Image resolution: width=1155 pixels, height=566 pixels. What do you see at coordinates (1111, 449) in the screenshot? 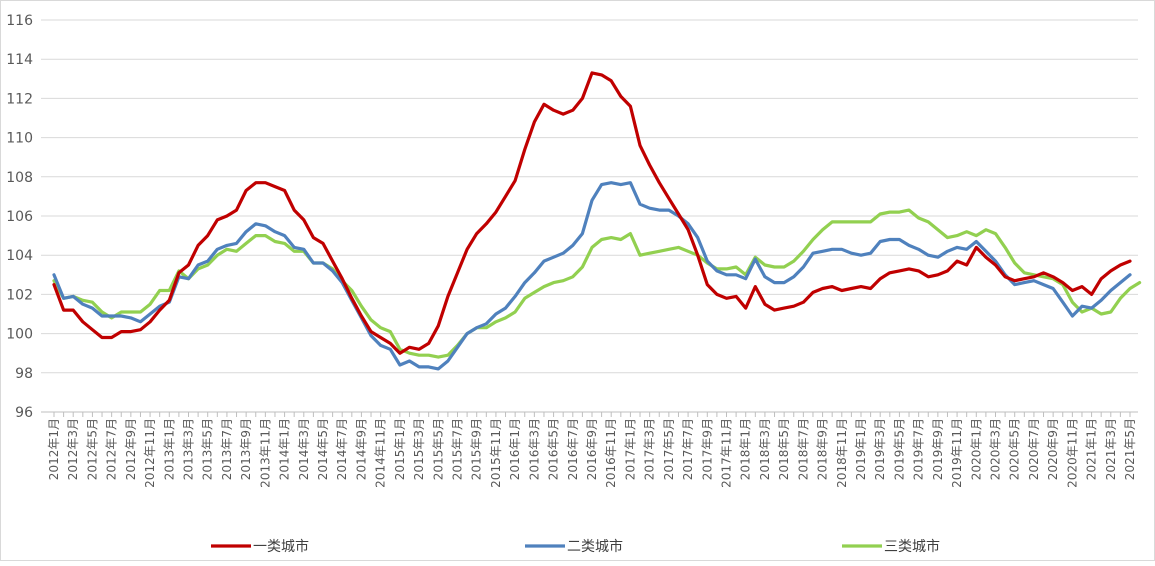
I see `x-tick-label: 2021年3月` at bounding box center [1111, 449].